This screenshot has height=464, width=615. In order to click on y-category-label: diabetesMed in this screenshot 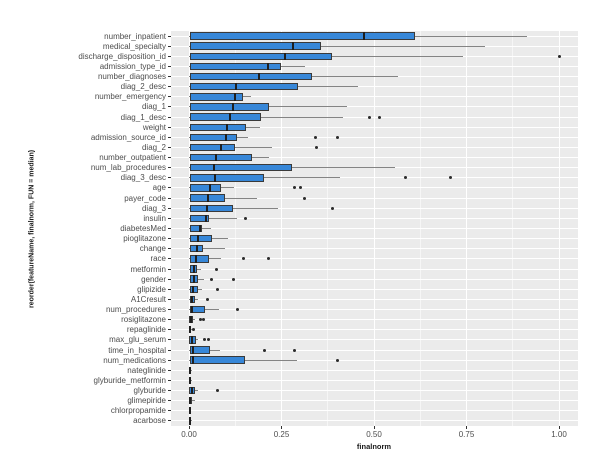, I will do `click(143, 228)`.